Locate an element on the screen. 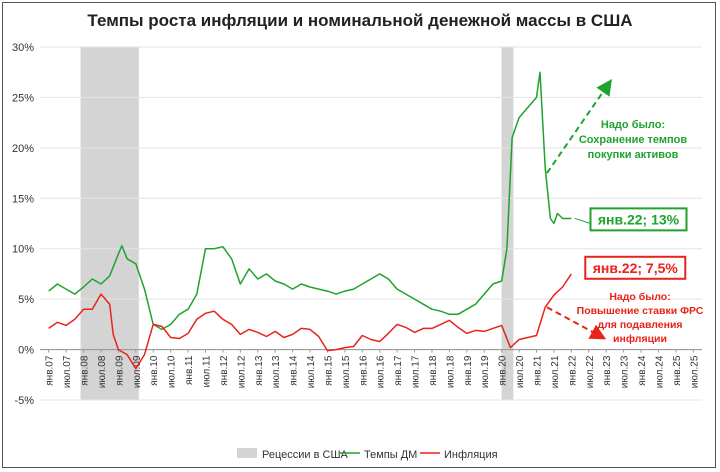 This screenshot has height=472, width=720. red-note-line: инфляции is located at coordinates (640, 339).